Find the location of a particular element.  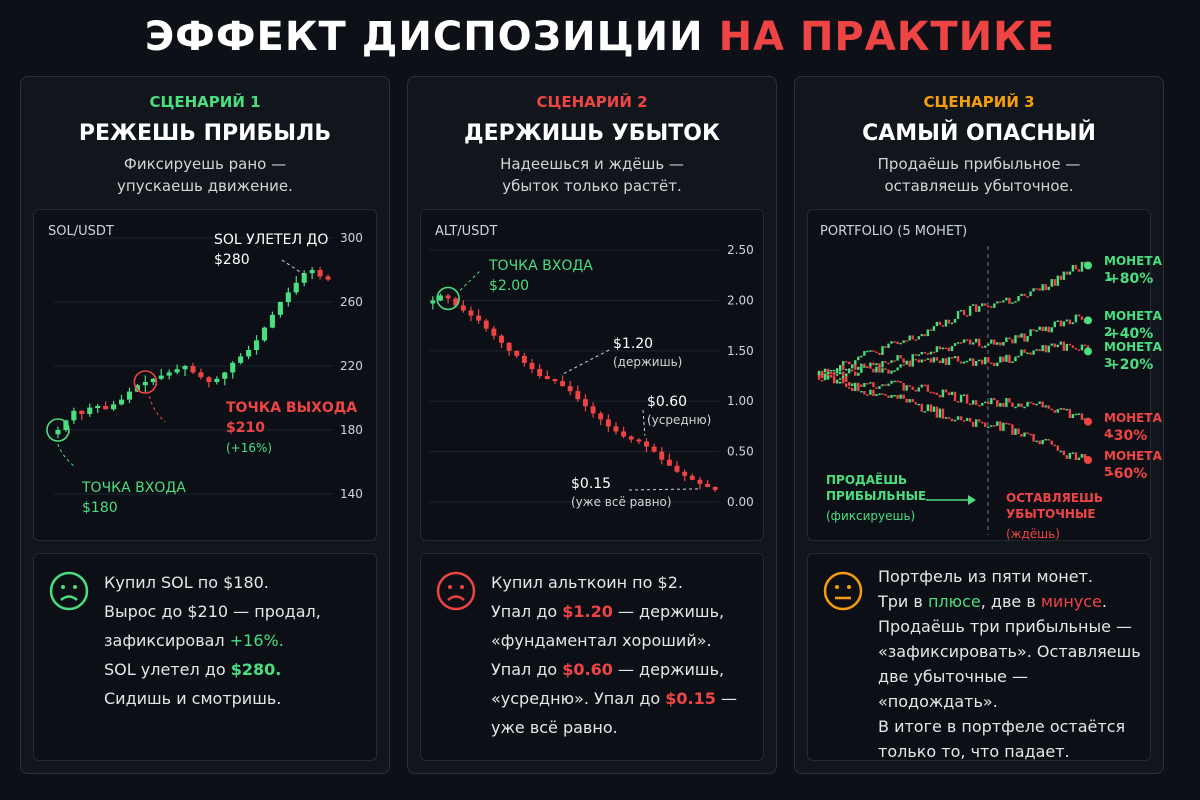

alt-chart-svg: 2.50 2.00 1.50 1.00 0.50 0.00 is located at coordinates (591, 376).